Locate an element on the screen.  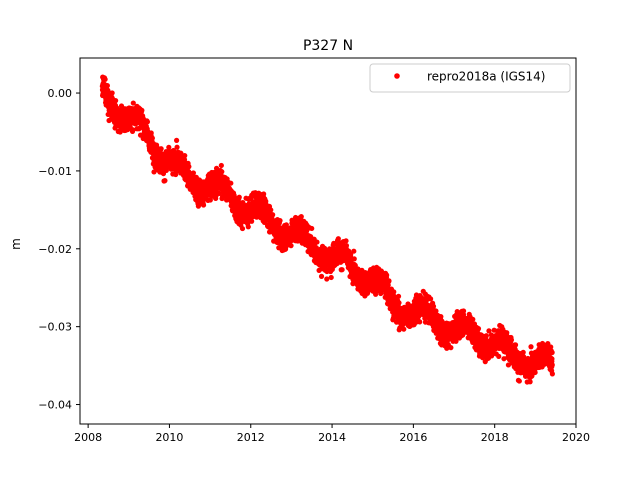
y-tick-label: −0.02 is located at coordinates (55, 249).